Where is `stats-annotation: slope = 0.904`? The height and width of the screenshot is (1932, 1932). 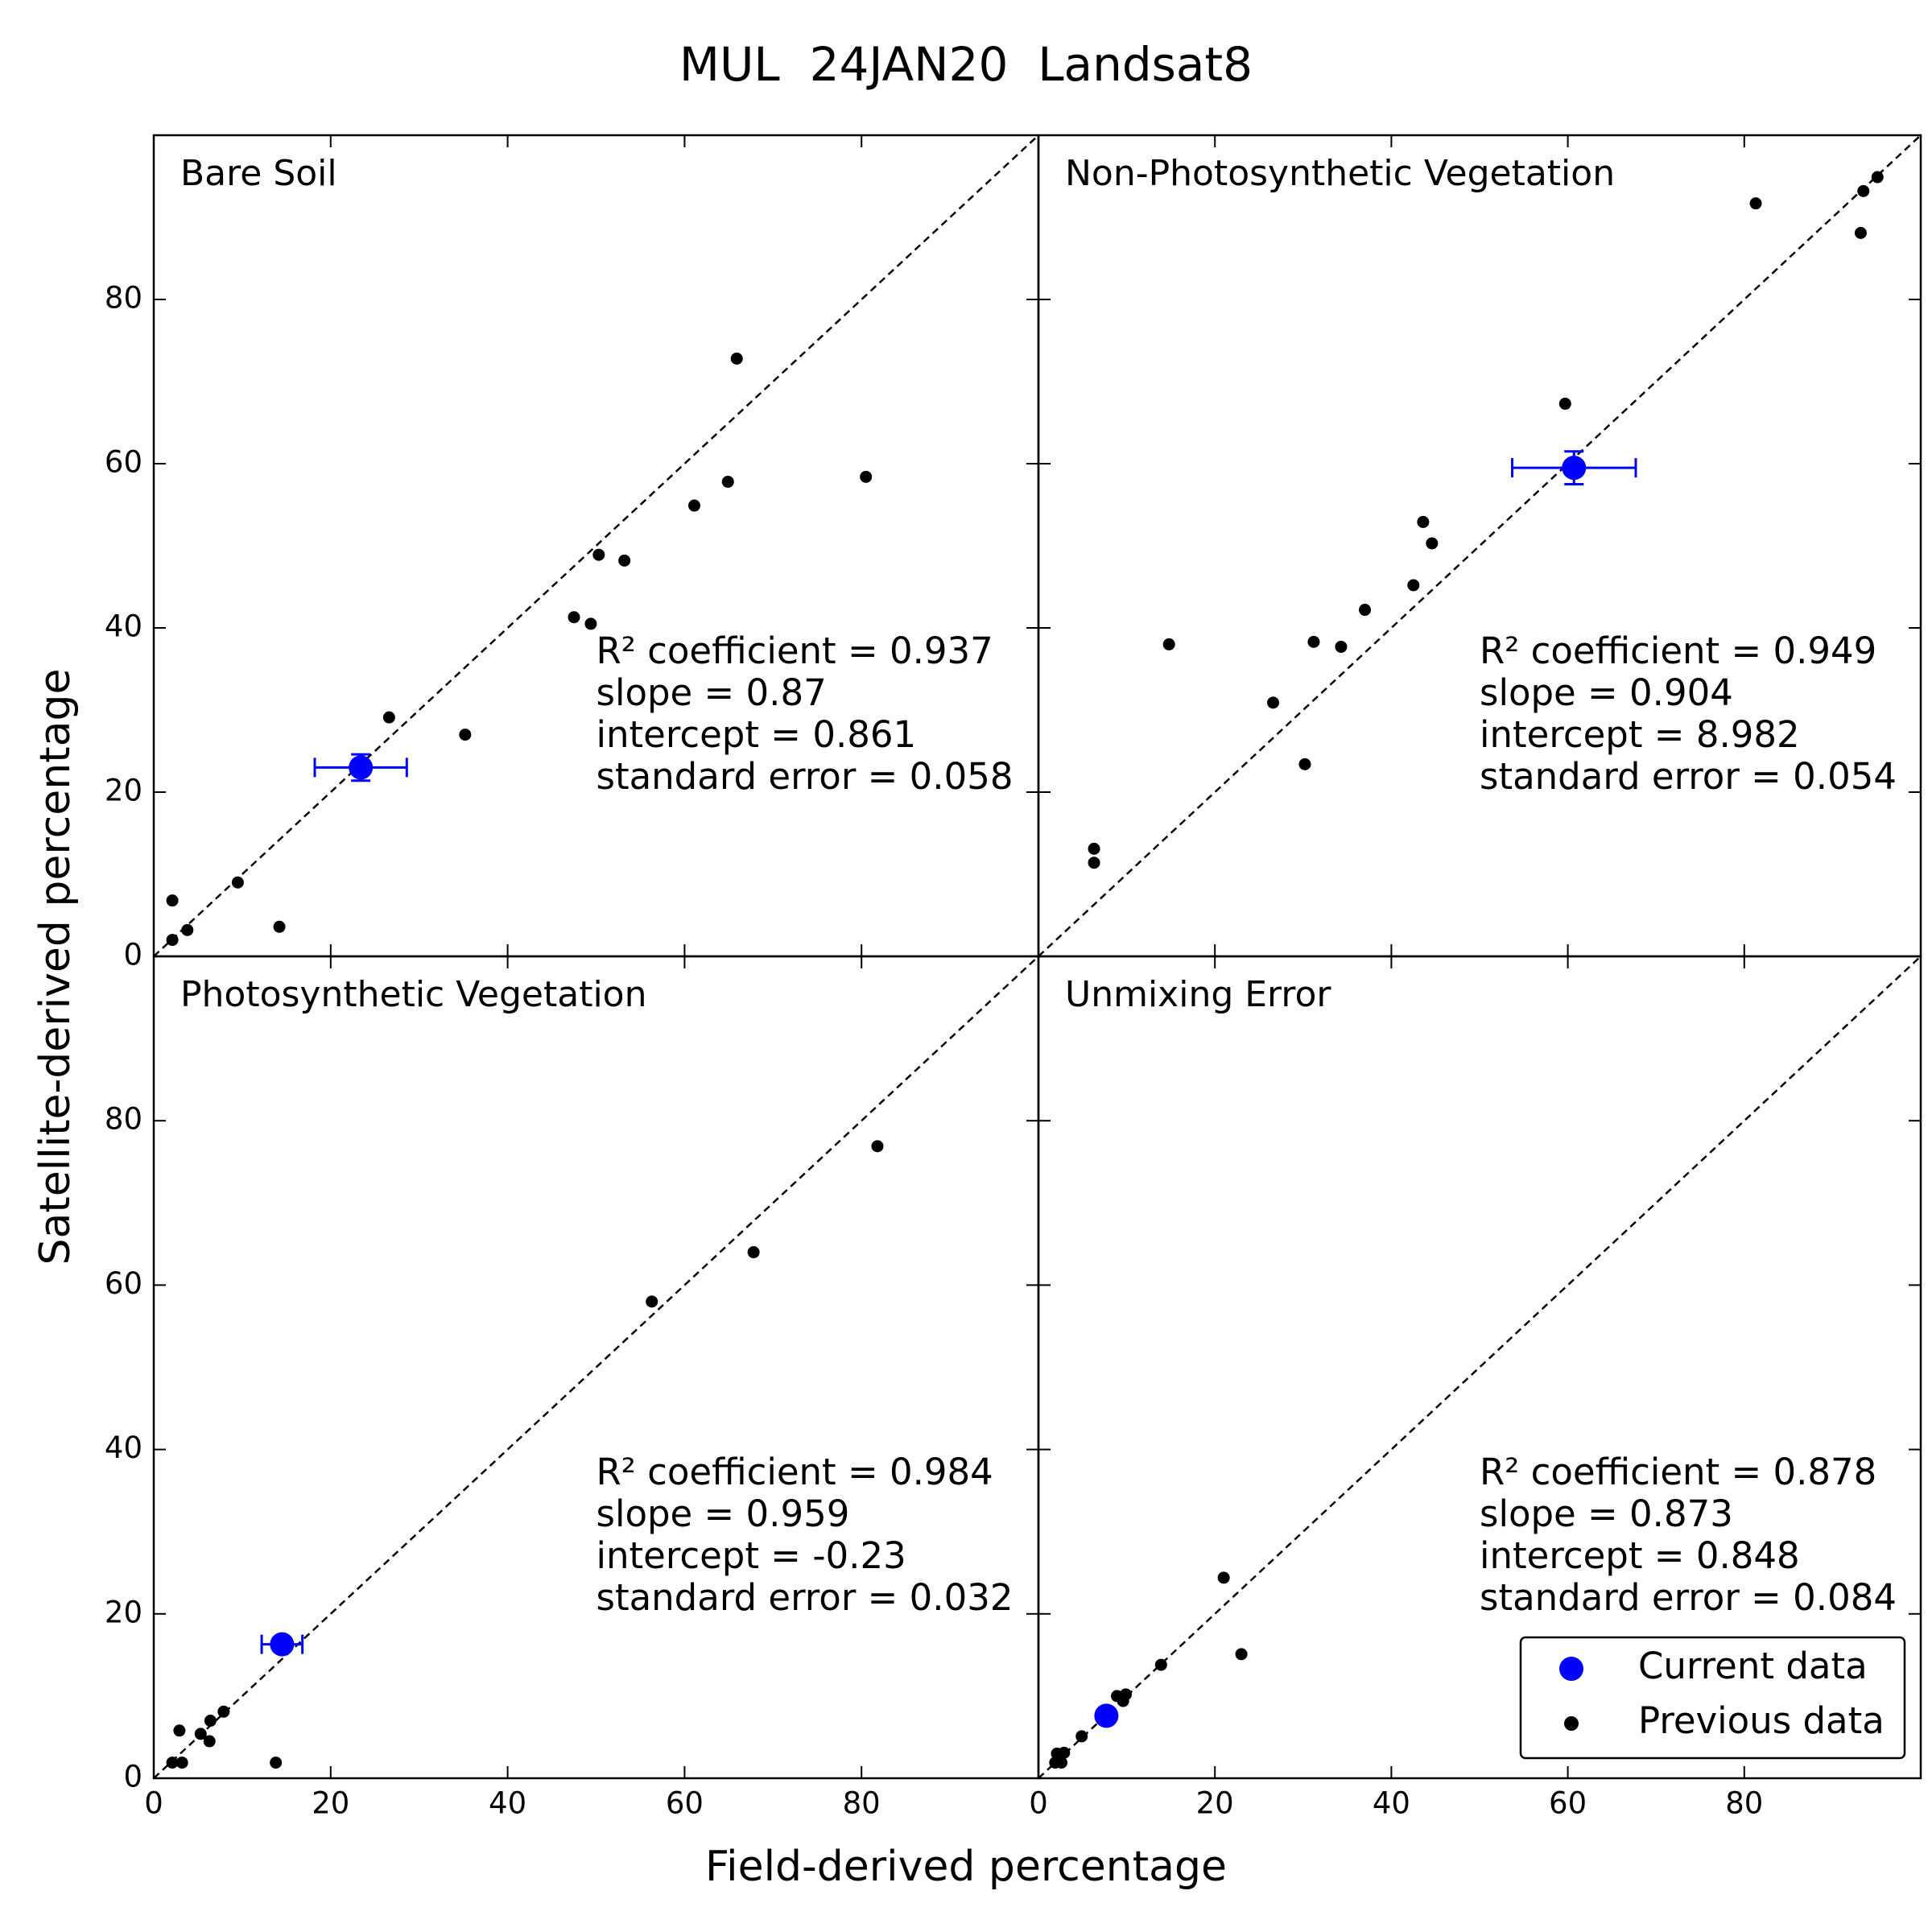 stats-annotation: slope = 0.904 is located at coordinates (1606, 692).